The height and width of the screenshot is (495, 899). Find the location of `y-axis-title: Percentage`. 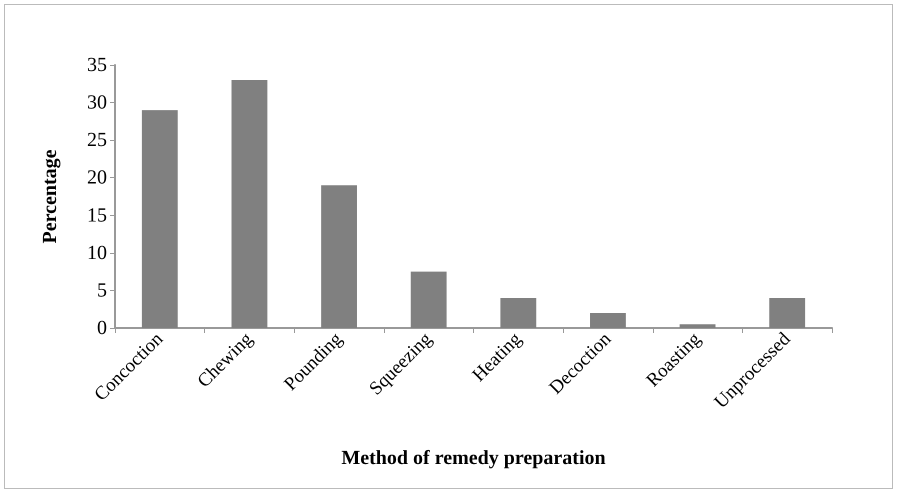

y-axis-title: Percentage is located at coordinates (50, 196).